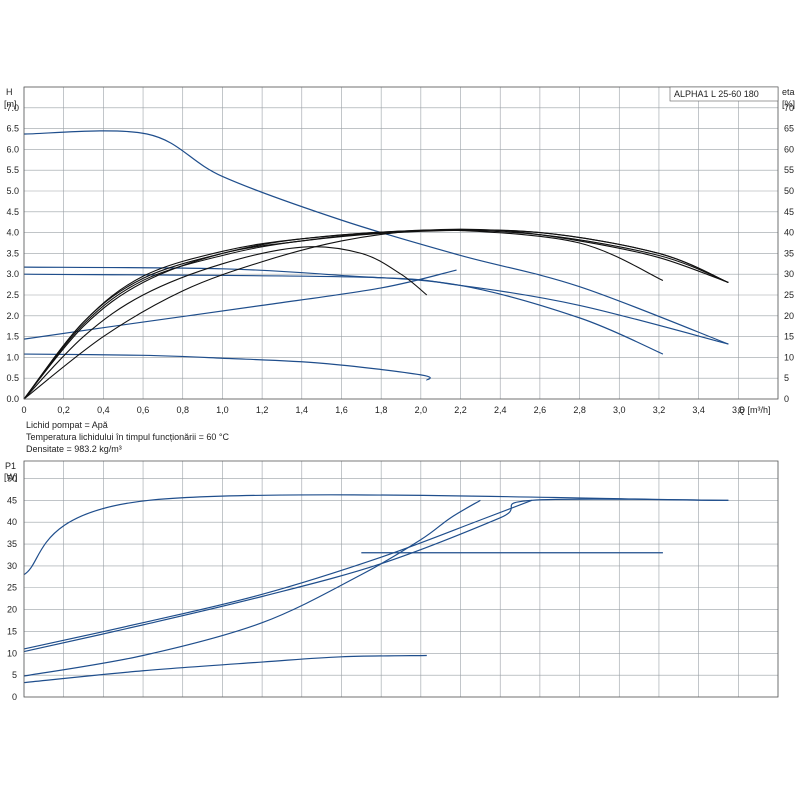 The height and width of the screenshot is (800, 800). What do you see at coordinates (12, 274) in the screenshot?
I see `y-tick-label: 3.0` at bounding box center [12, 274].